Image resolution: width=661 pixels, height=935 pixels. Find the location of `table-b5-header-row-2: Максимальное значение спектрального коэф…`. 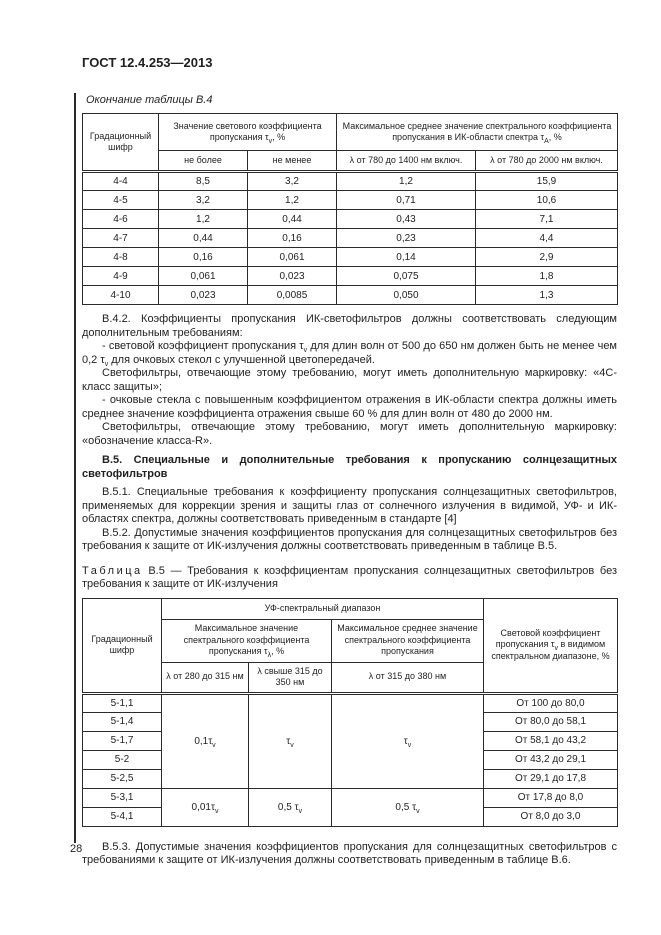

table-b5-header-row-2: Максимальное значение спектрального коэф… is located at coordinates (350, 640).